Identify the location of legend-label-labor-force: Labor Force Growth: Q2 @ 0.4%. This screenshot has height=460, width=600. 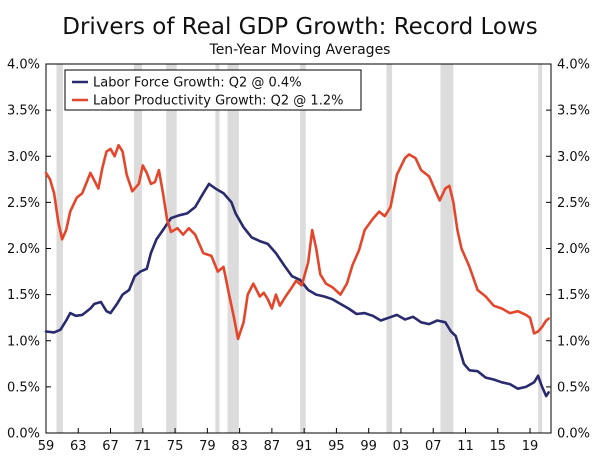
(197, 83).